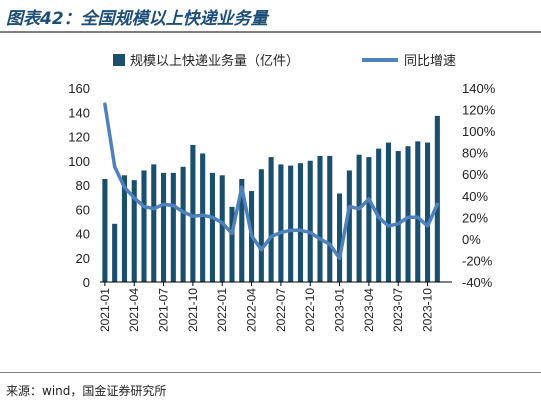 The image size is (541, 405). Describe the element at coordinates (479, 88) in the screenshot. I see `y-right-tick-label: 140%` at that location.